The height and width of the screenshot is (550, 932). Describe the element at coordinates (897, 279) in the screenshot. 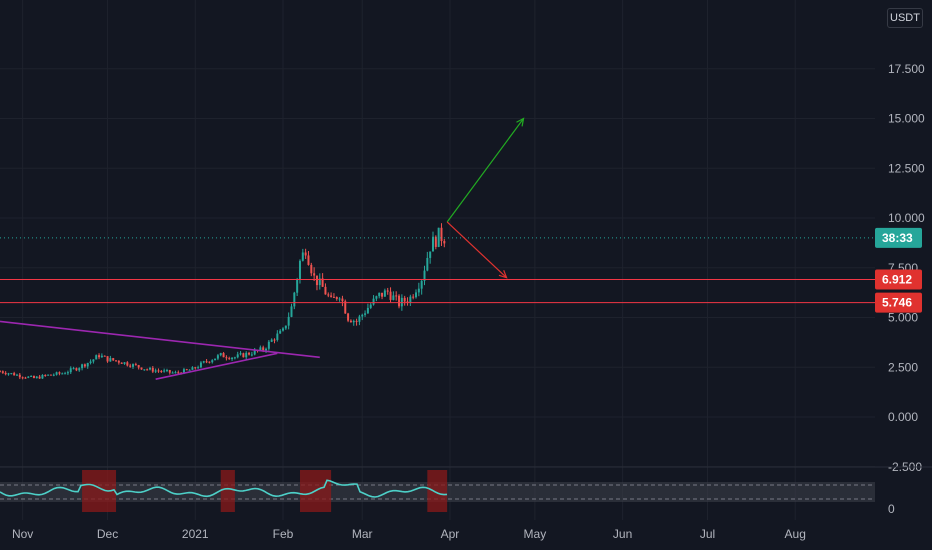

I see `level-badge-label: 6.912` at that location.